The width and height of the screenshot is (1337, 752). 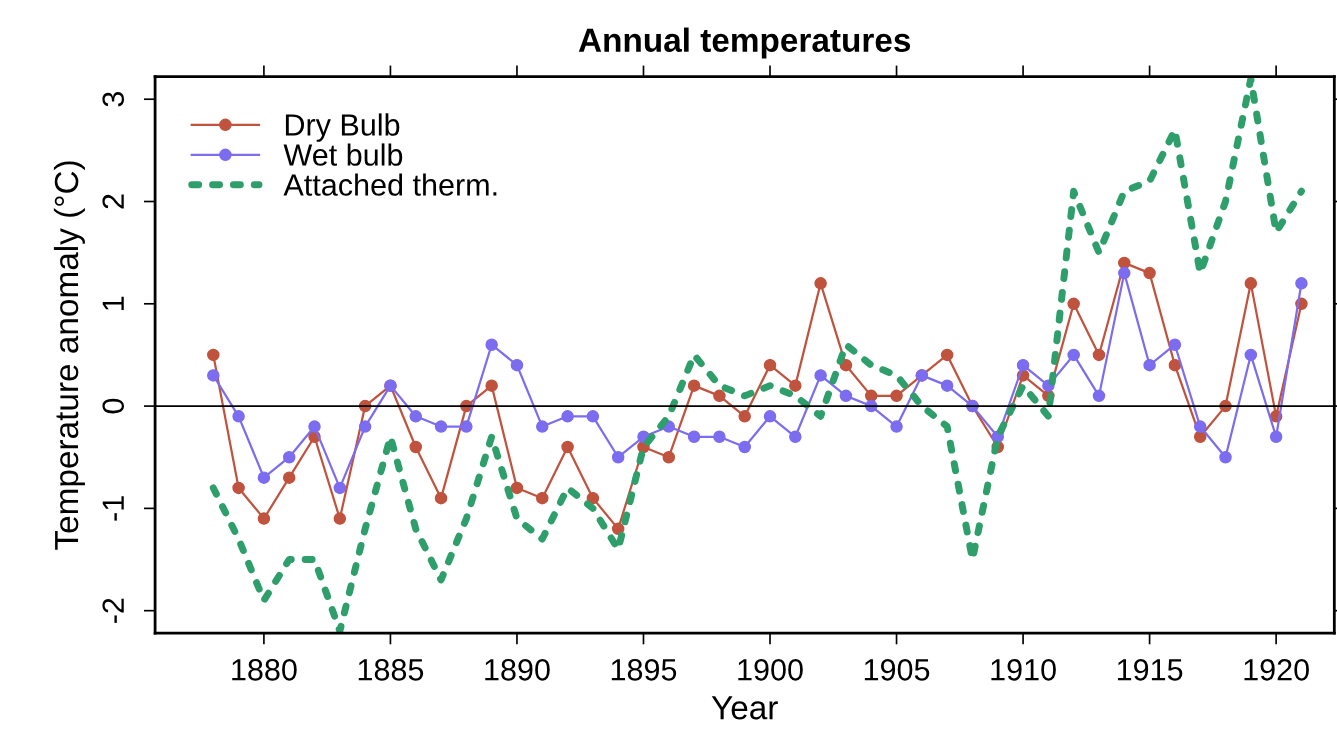 What do you see at coordinates (744, 708) in the screenshot?
I see `x-axis-title: Year` at bounding box center [744, 708].